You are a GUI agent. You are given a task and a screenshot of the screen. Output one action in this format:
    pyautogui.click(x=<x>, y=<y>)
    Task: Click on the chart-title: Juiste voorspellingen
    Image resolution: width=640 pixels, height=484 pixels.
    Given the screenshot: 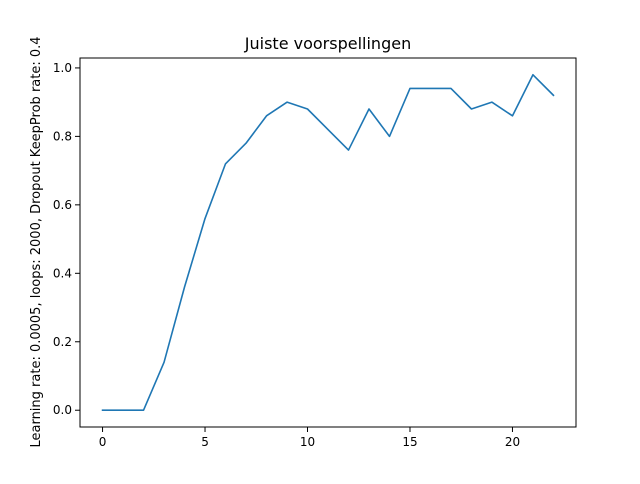 What is the action you would take?
    pyautogui.click(x=327, y=43)
    